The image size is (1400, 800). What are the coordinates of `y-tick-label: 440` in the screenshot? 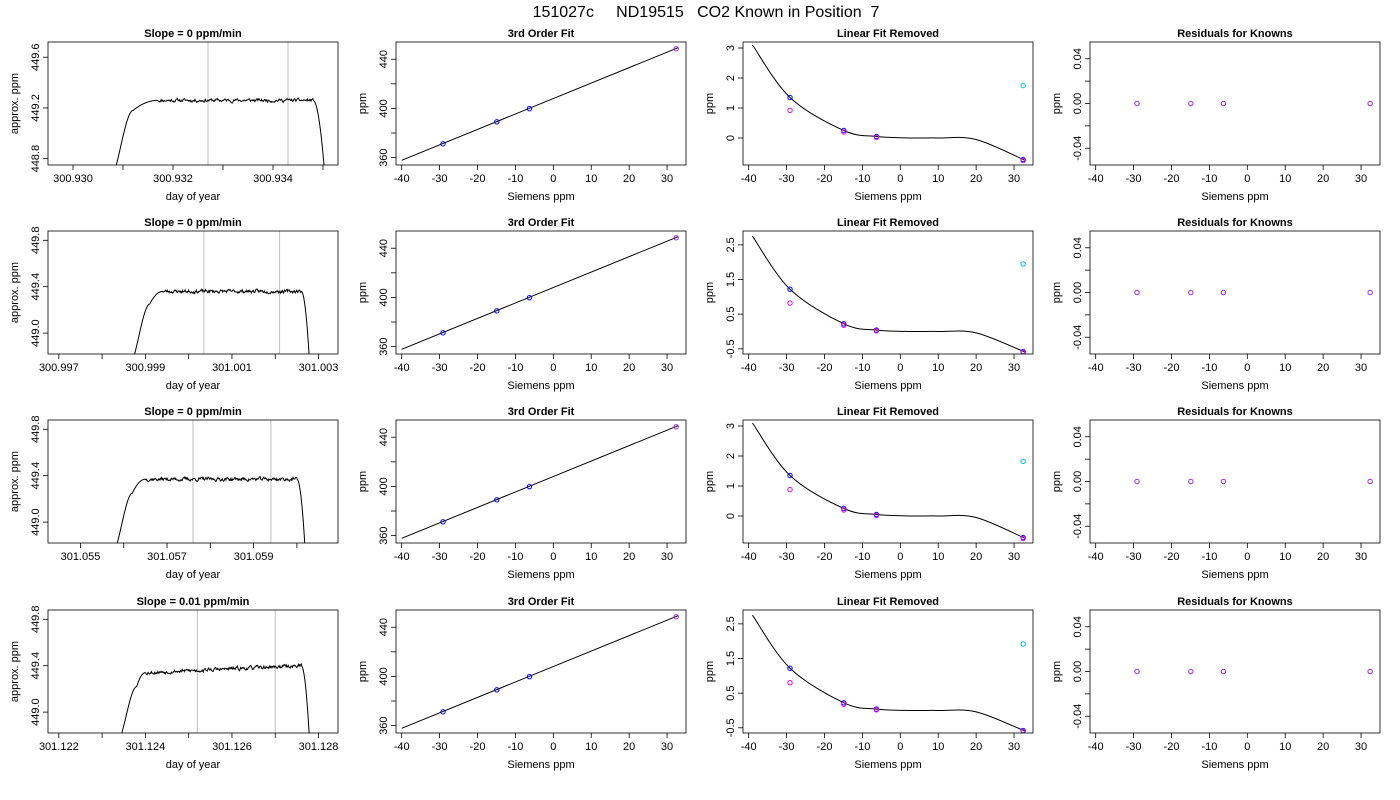 It's located at (384, 627).